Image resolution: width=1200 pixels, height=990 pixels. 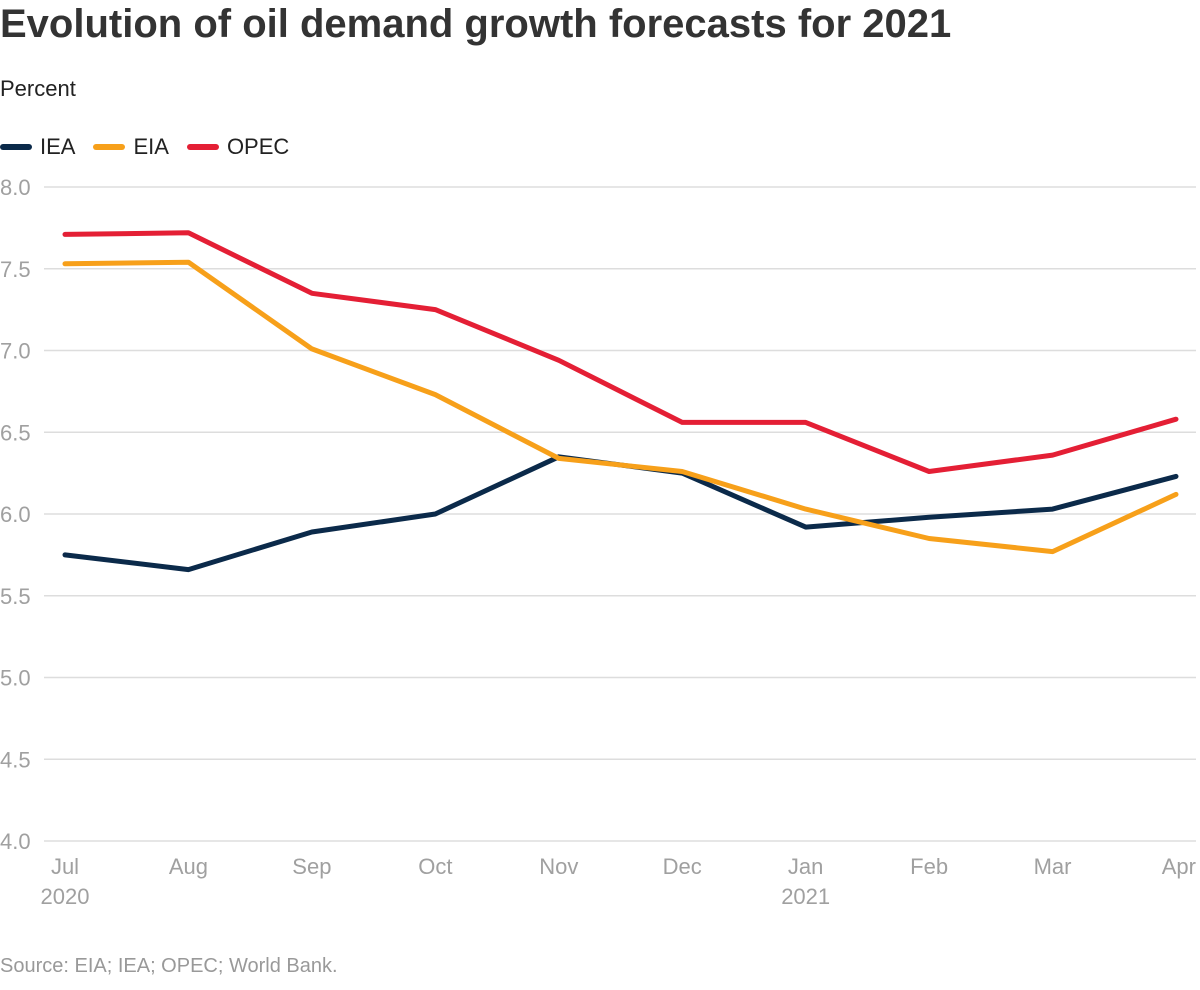 What do you see at coordinates (682, 866) in the screenshot?
I see `x-tick-label: Dec` at bounding box center [682, 866].